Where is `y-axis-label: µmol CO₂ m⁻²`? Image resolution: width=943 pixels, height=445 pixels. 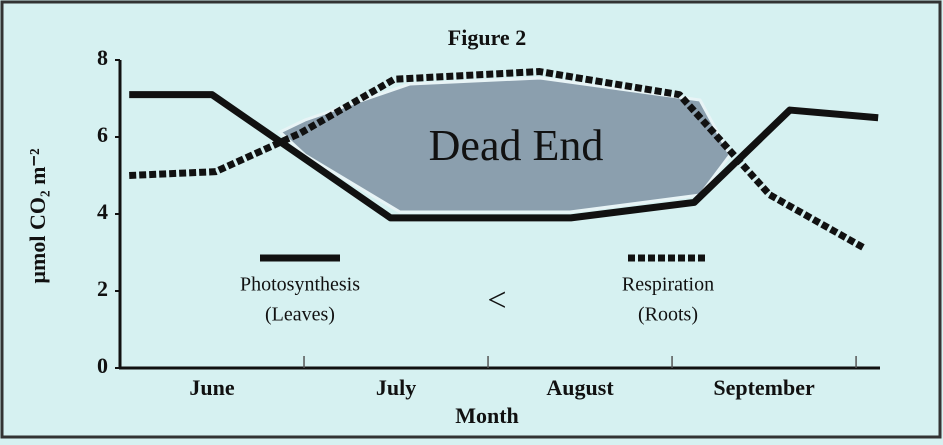 y-axis-label: µmol CO₂ m⁻² is located at coordinates (37, 216).